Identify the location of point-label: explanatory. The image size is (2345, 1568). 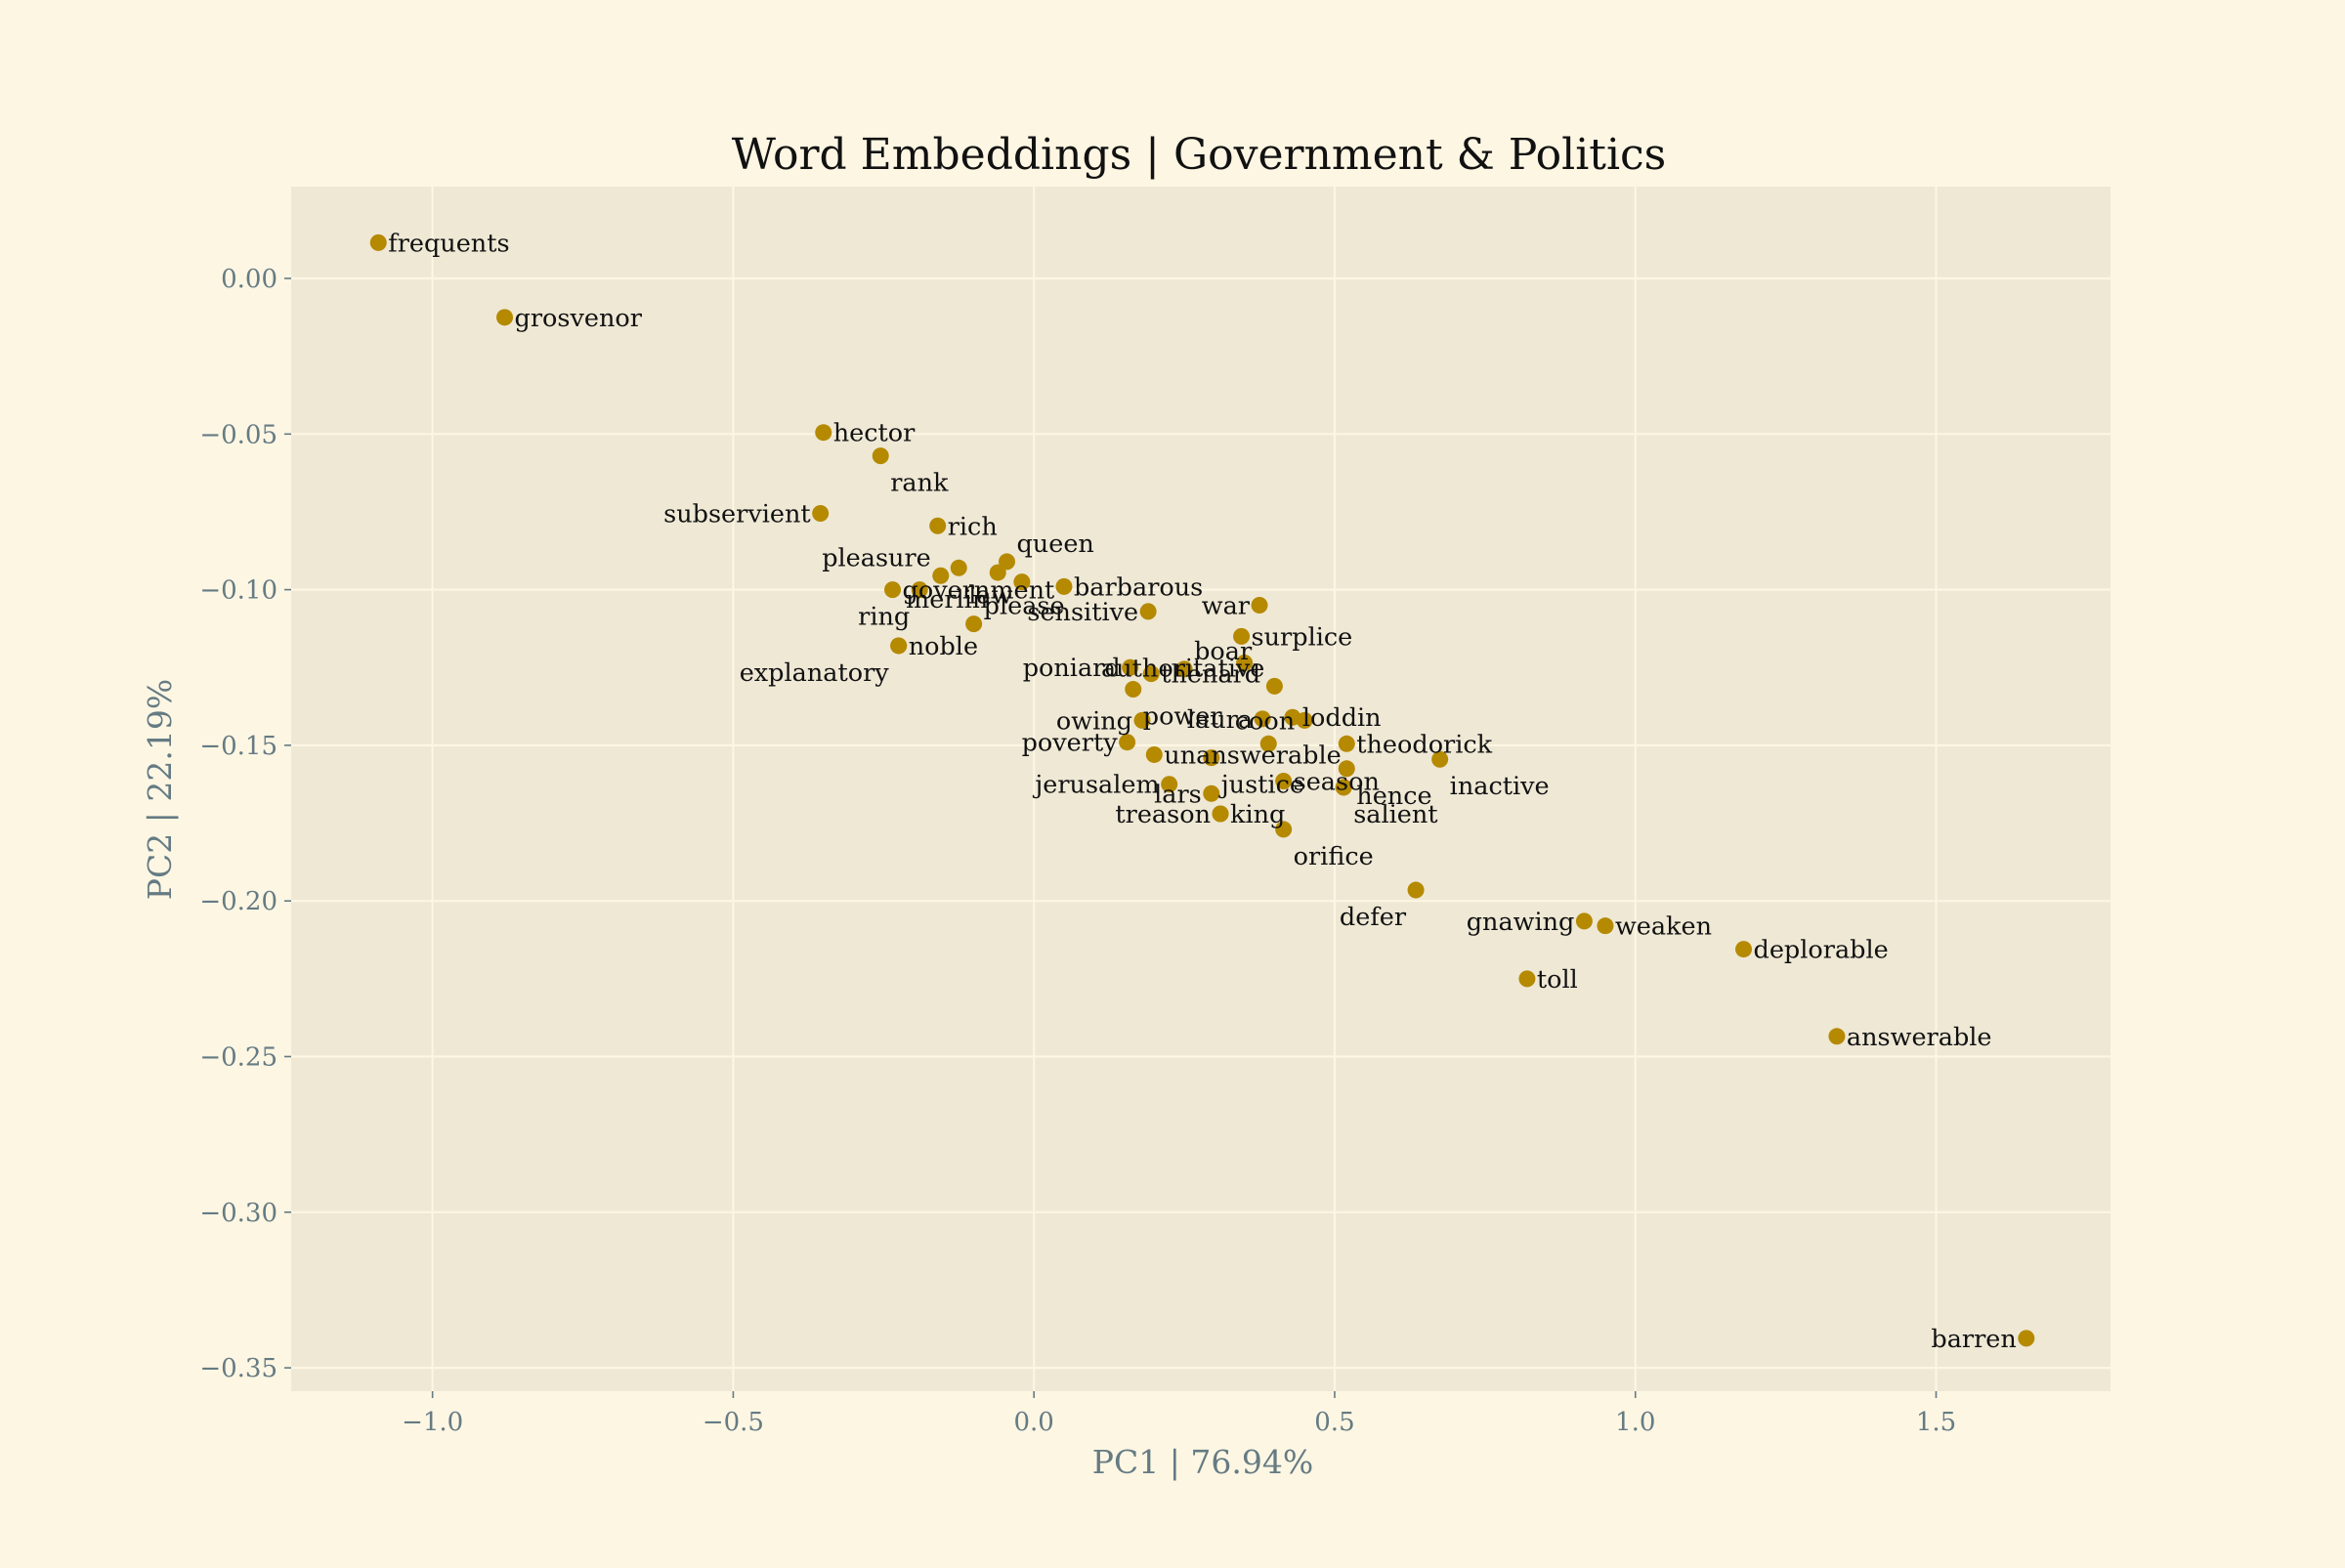
(815, 673).